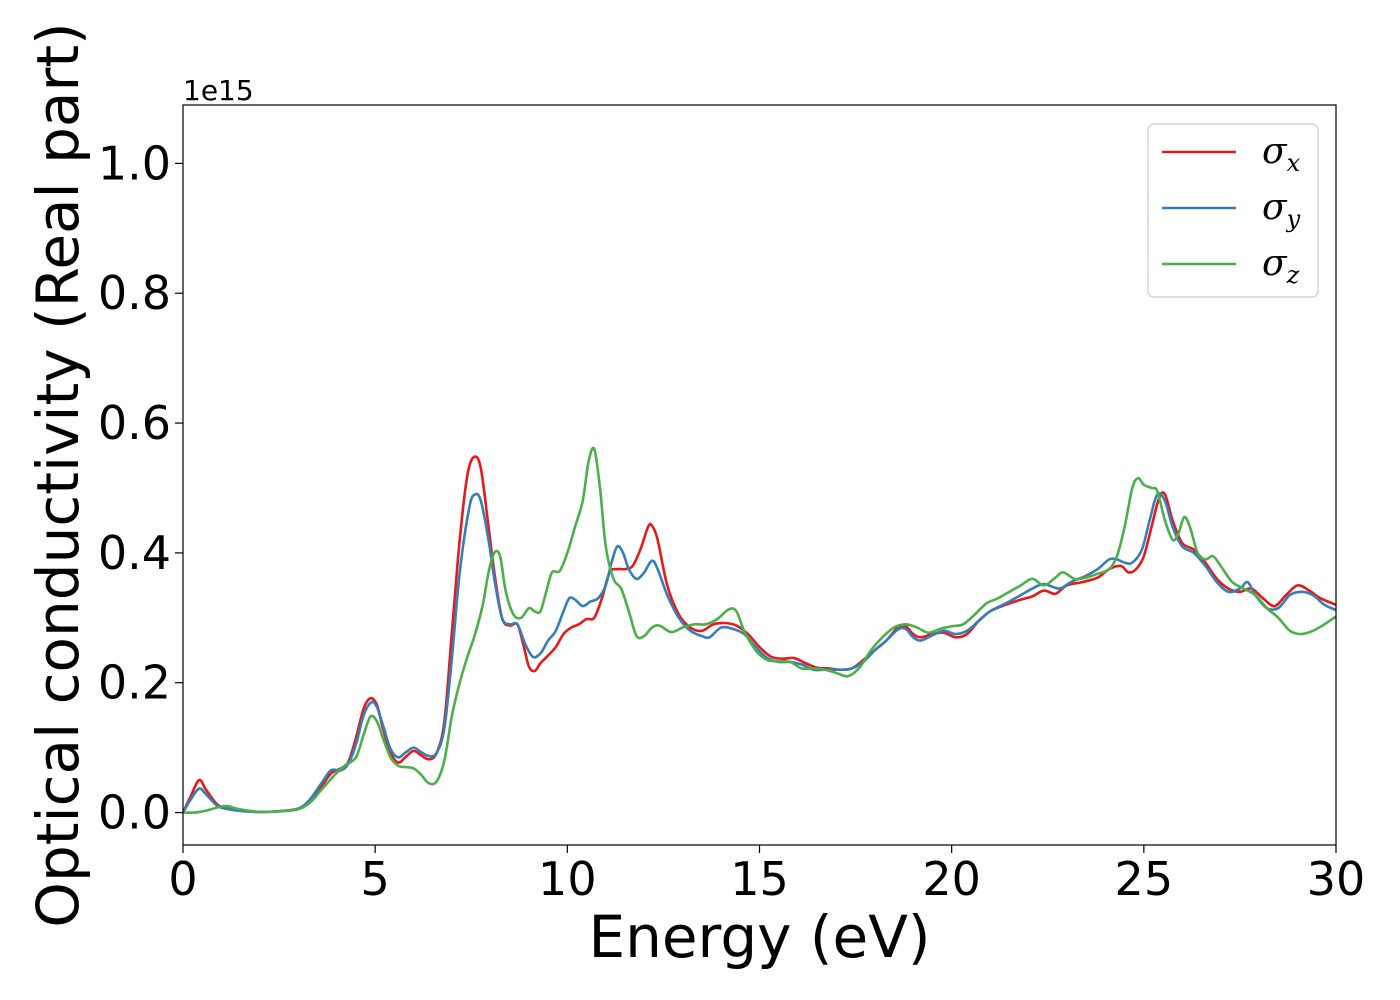 This screenshot has height=1000, width=1400. Describe the element at coordinates (375, 879) in the screenshot. I see `x-tick-label: 5` at that location.